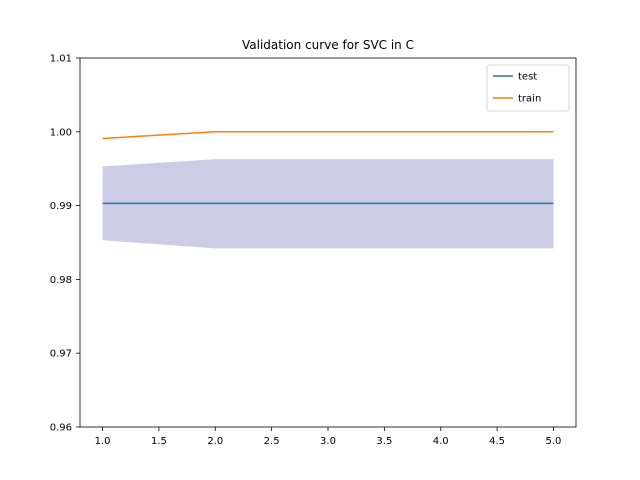  Describe the element at coordinates (61, 280) in the screenshot. I see `y-tick-label: 0.98` at that location.